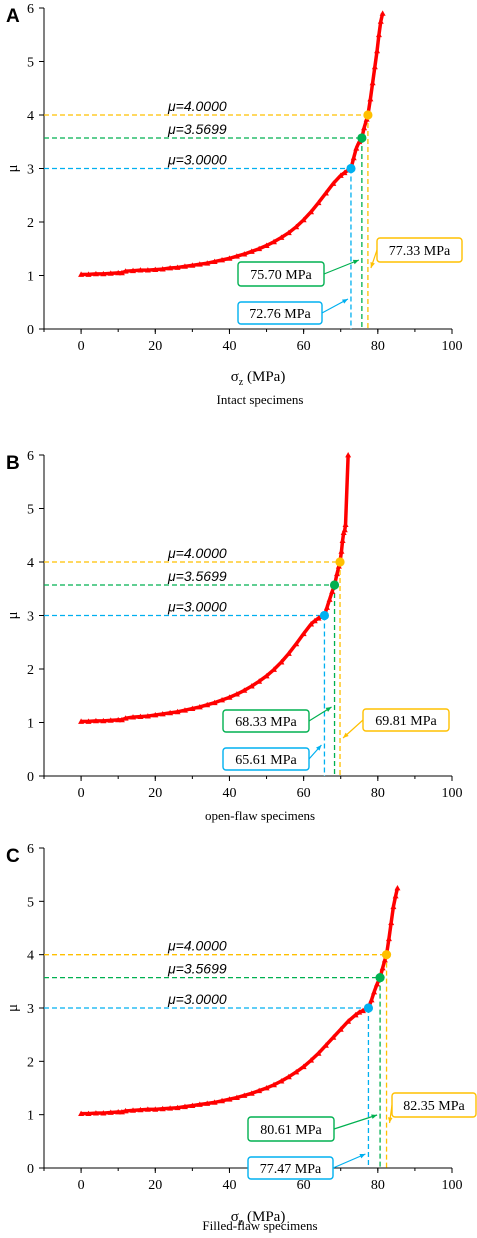  I want to click on chart-caption: Filled-flaw specimens, so click(259, 1225).